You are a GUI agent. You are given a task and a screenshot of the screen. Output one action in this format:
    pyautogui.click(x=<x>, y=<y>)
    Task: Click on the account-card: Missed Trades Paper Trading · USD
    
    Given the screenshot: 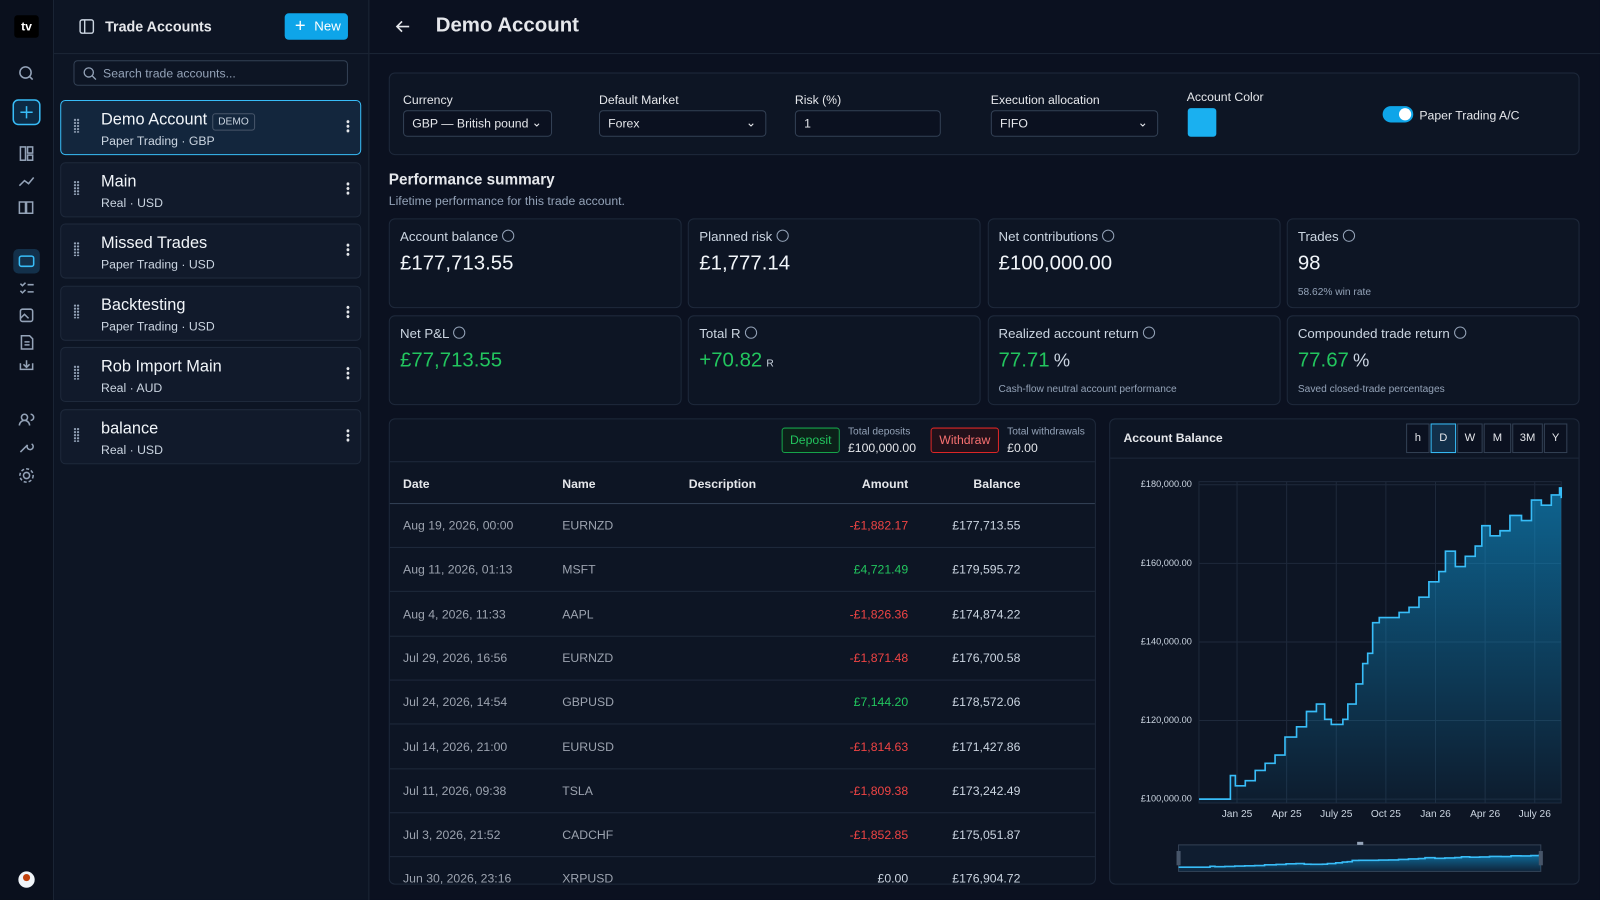 What is the action you would take?
    pyautogui.click(x=211, y=251)
    